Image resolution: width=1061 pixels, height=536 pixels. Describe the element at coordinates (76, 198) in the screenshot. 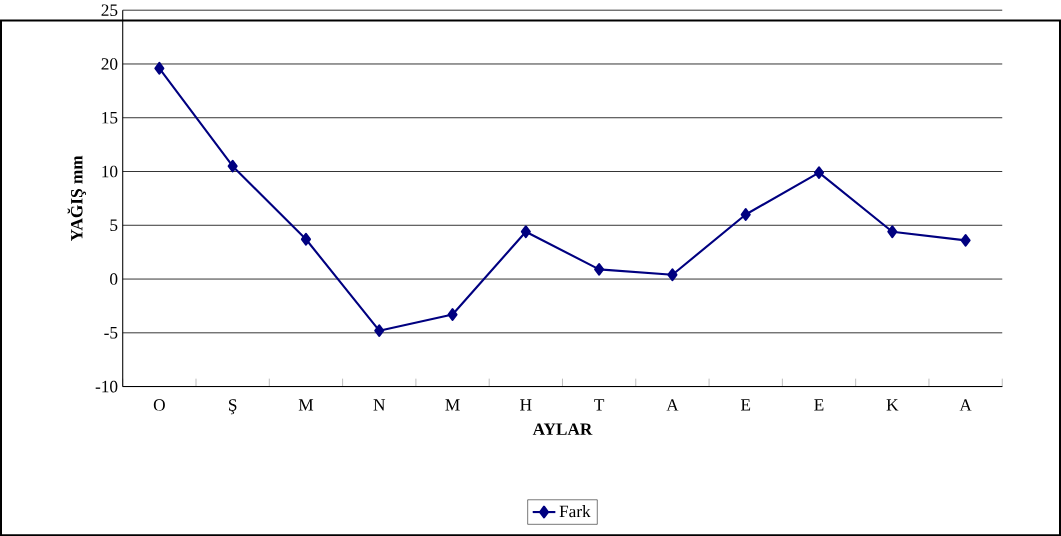

I see `y-axis-title: YAĞIŞ mm` at that location.